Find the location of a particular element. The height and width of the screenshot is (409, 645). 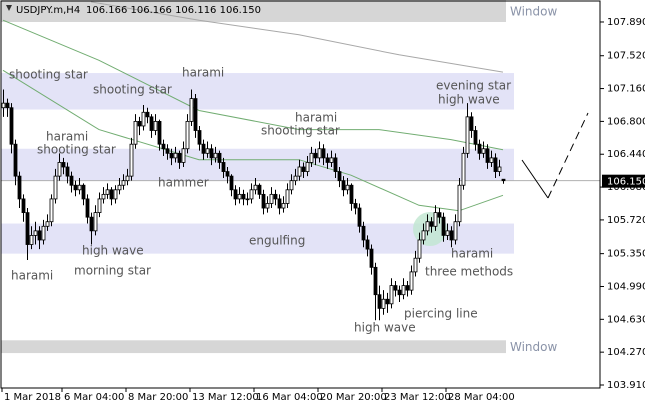

y-tick-label: 105.350 is located at coordinates (626, 254).